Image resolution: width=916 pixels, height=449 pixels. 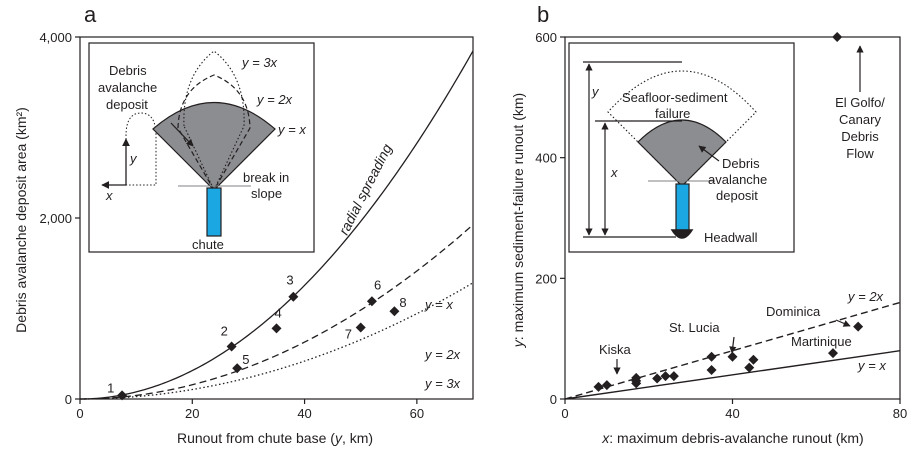 I want to click on panel-a-point-label: 8, so click(x=402, y=302).